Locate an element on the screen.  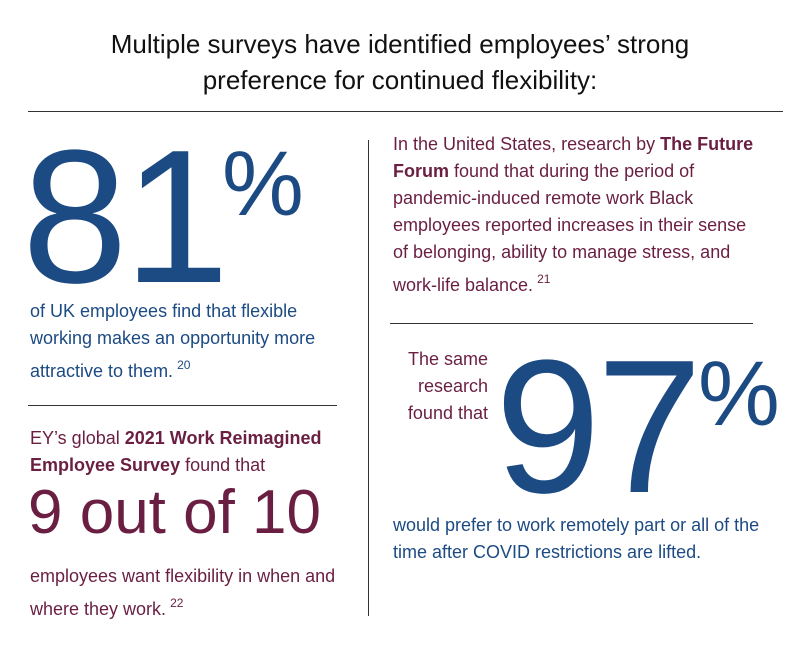
big-figure: 9 out of 10 is located at coordinates (175, 512).